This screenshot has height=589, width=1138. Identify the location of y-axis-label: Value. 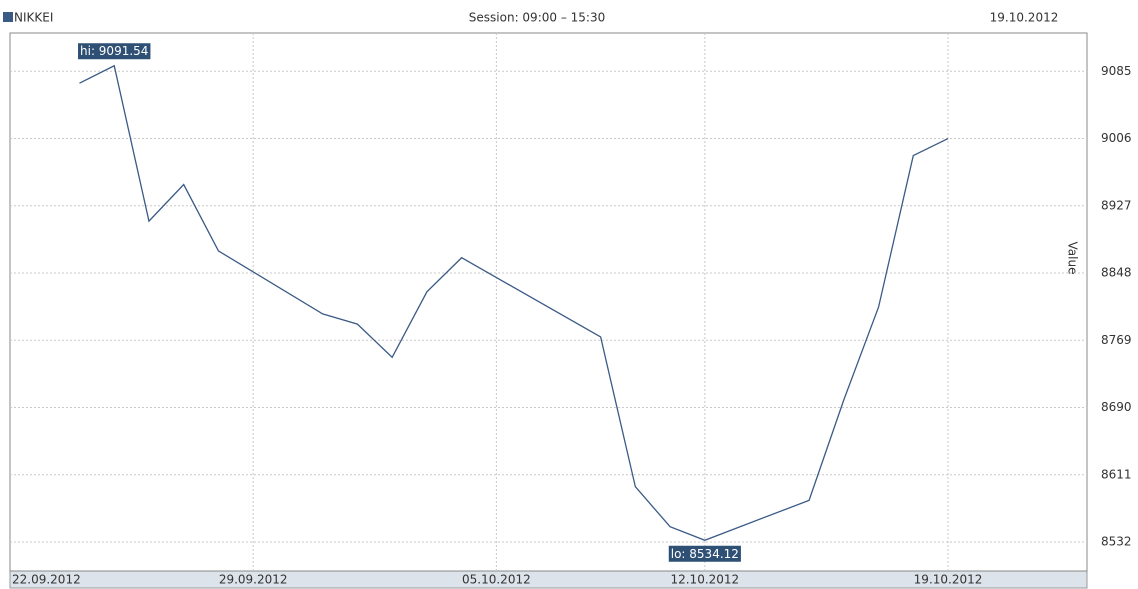
(1073, 258).